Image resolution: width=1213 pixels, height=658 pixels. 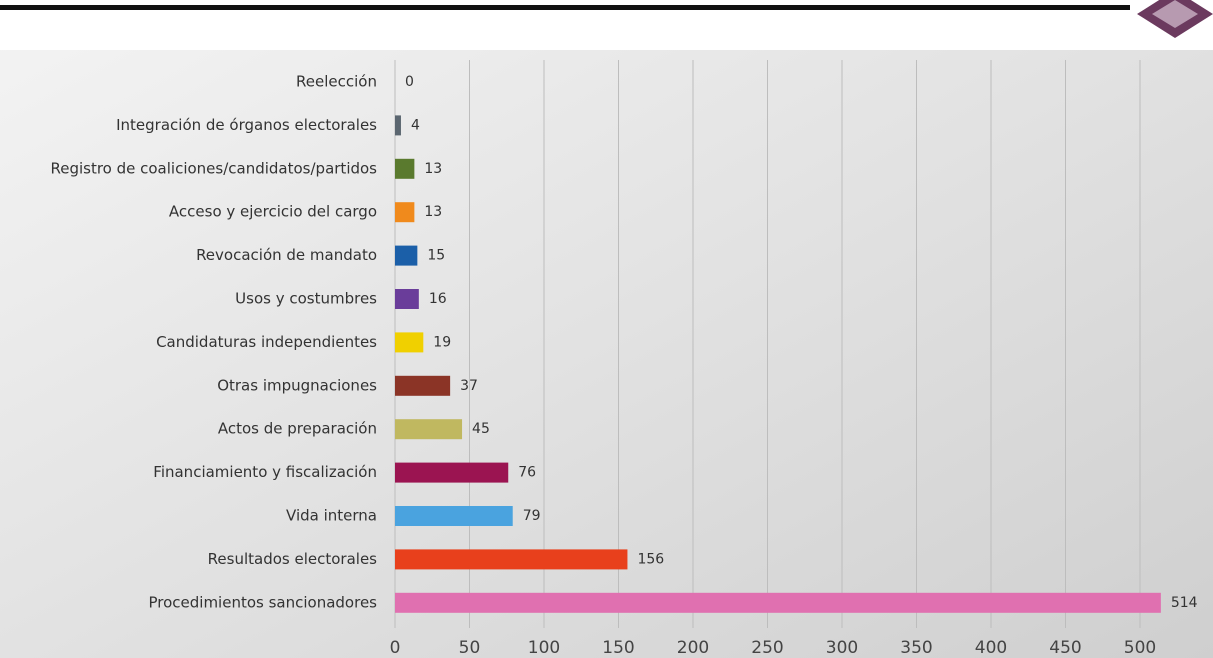 I want to click on y-tick-label: Vida interna, so click(x=331, y=516).